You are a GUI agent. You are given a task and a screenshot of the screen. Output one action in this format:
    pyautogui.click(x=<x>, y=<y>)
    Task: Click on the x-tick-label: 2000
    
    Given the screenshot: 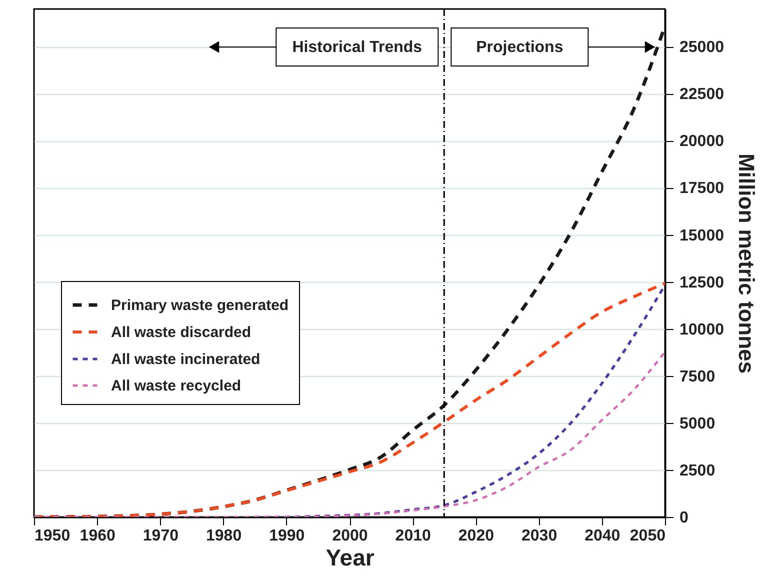 What is the action you would take?
    pyautogui.click(x=350, y=536)
    